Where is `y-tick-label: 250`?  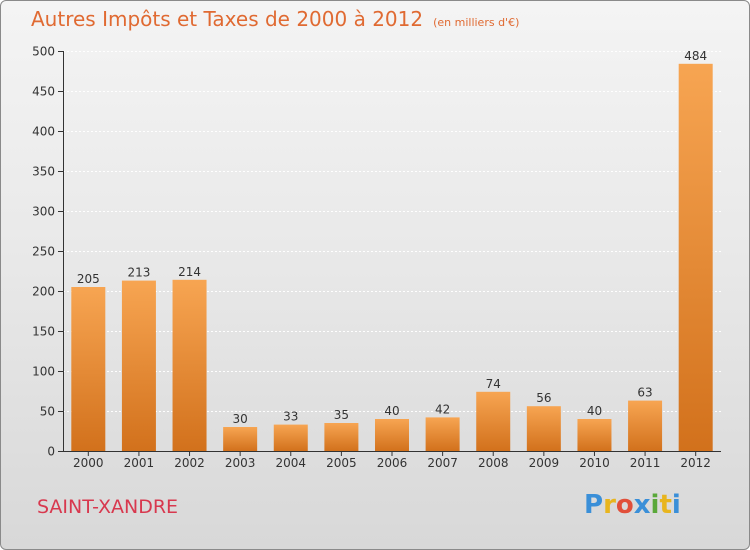 y-tick-label: 250 is located at coordinates (43, 252).